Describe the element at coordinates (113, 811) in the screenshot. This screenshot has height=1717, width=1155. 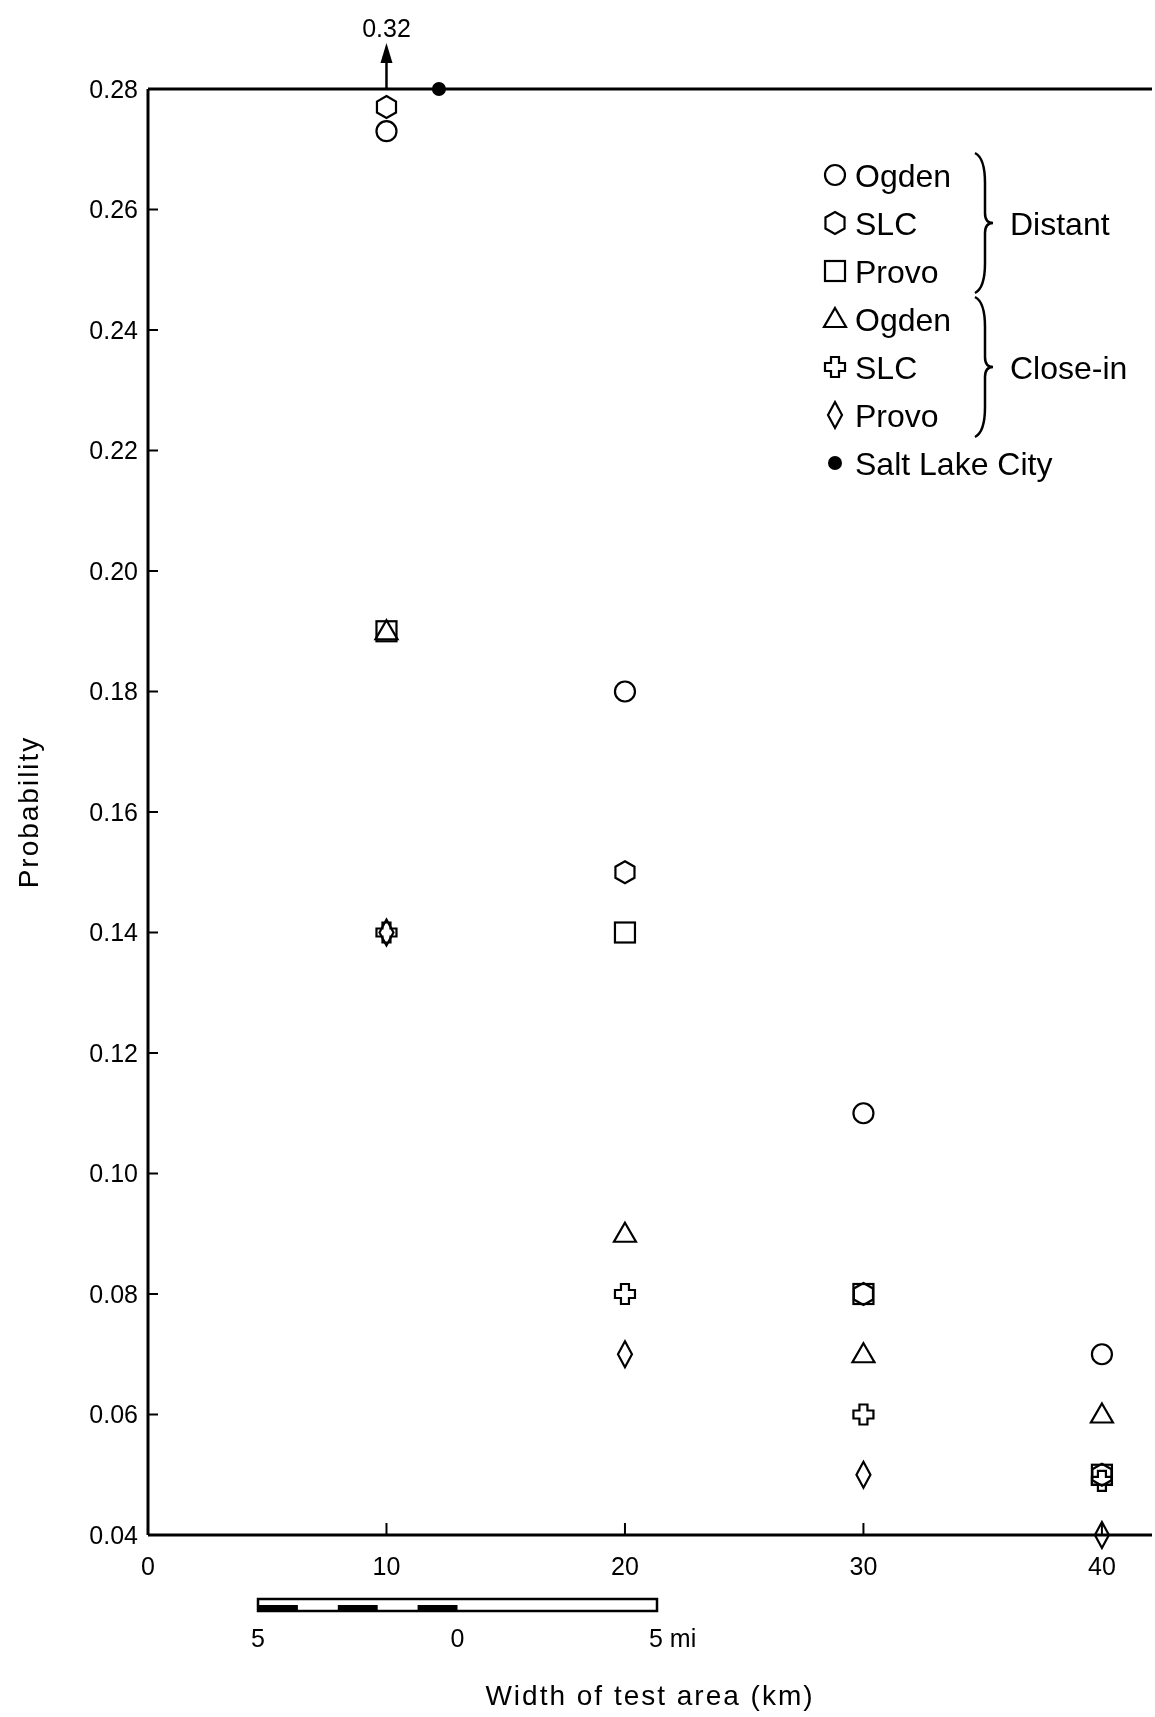
I see `y-tick-label: 0.16` at that location.